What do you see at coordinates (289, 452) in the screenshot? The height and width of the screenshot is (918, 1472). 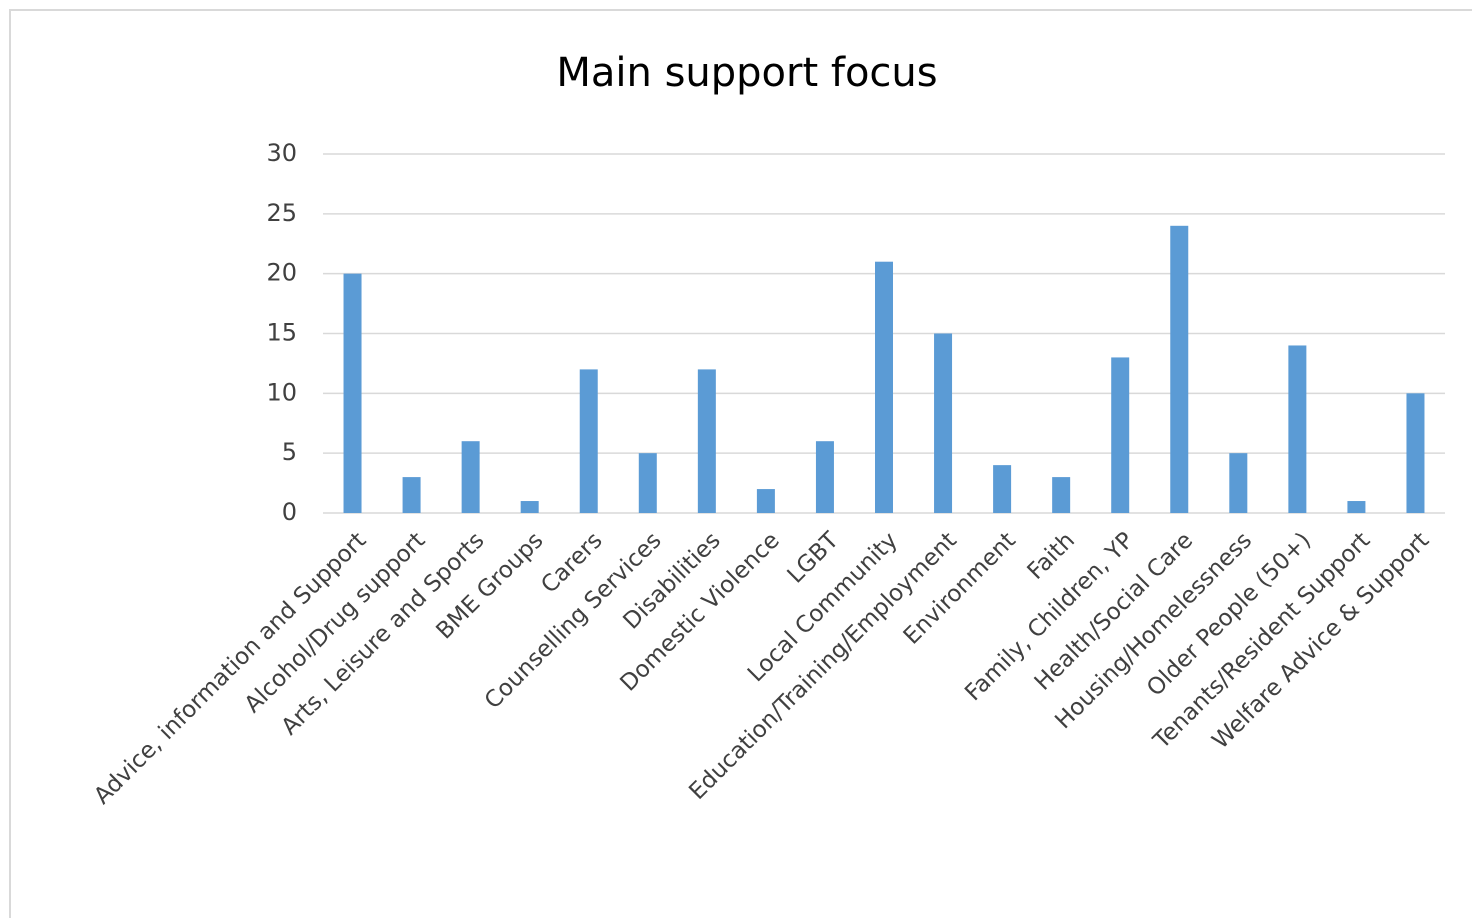 I see `y-tick-label: 5` at bounding box center [289, 452].